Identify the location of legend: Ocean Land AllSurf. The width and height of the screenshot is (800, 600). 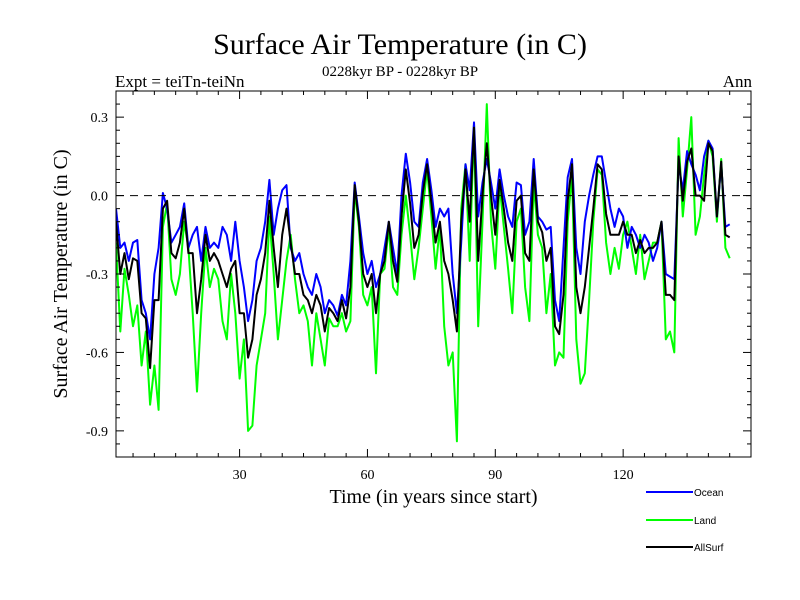
(685, 521).